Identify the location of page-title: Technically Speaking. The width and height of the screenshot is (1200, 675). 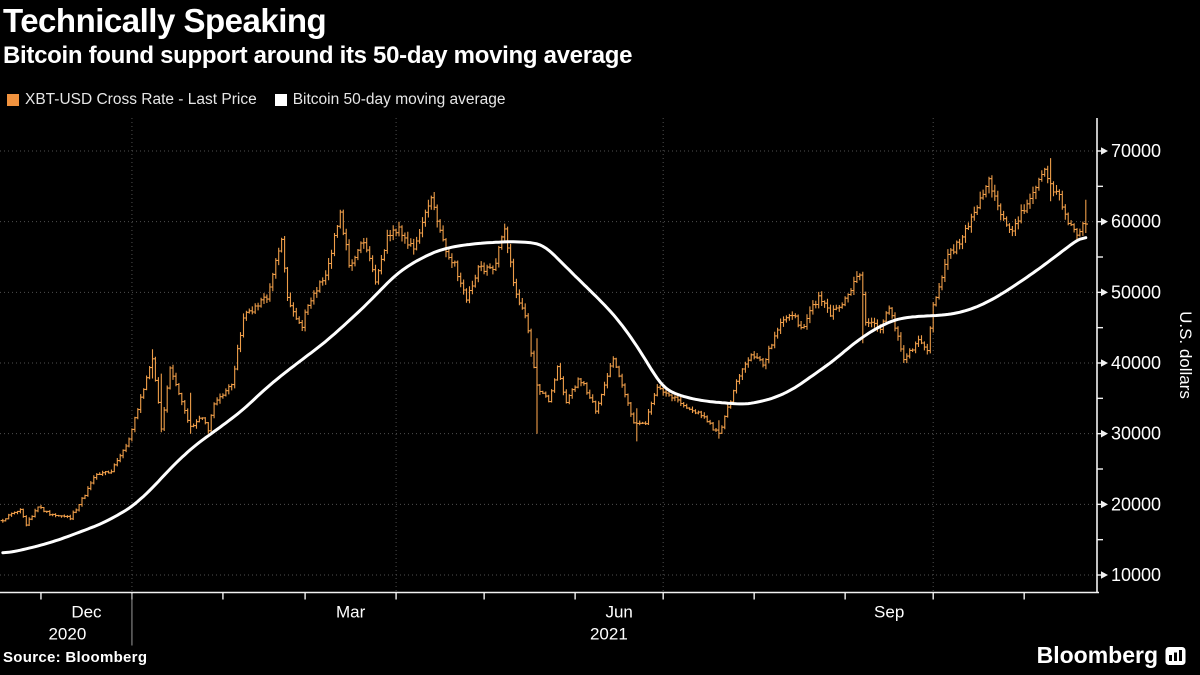
(165, 20).